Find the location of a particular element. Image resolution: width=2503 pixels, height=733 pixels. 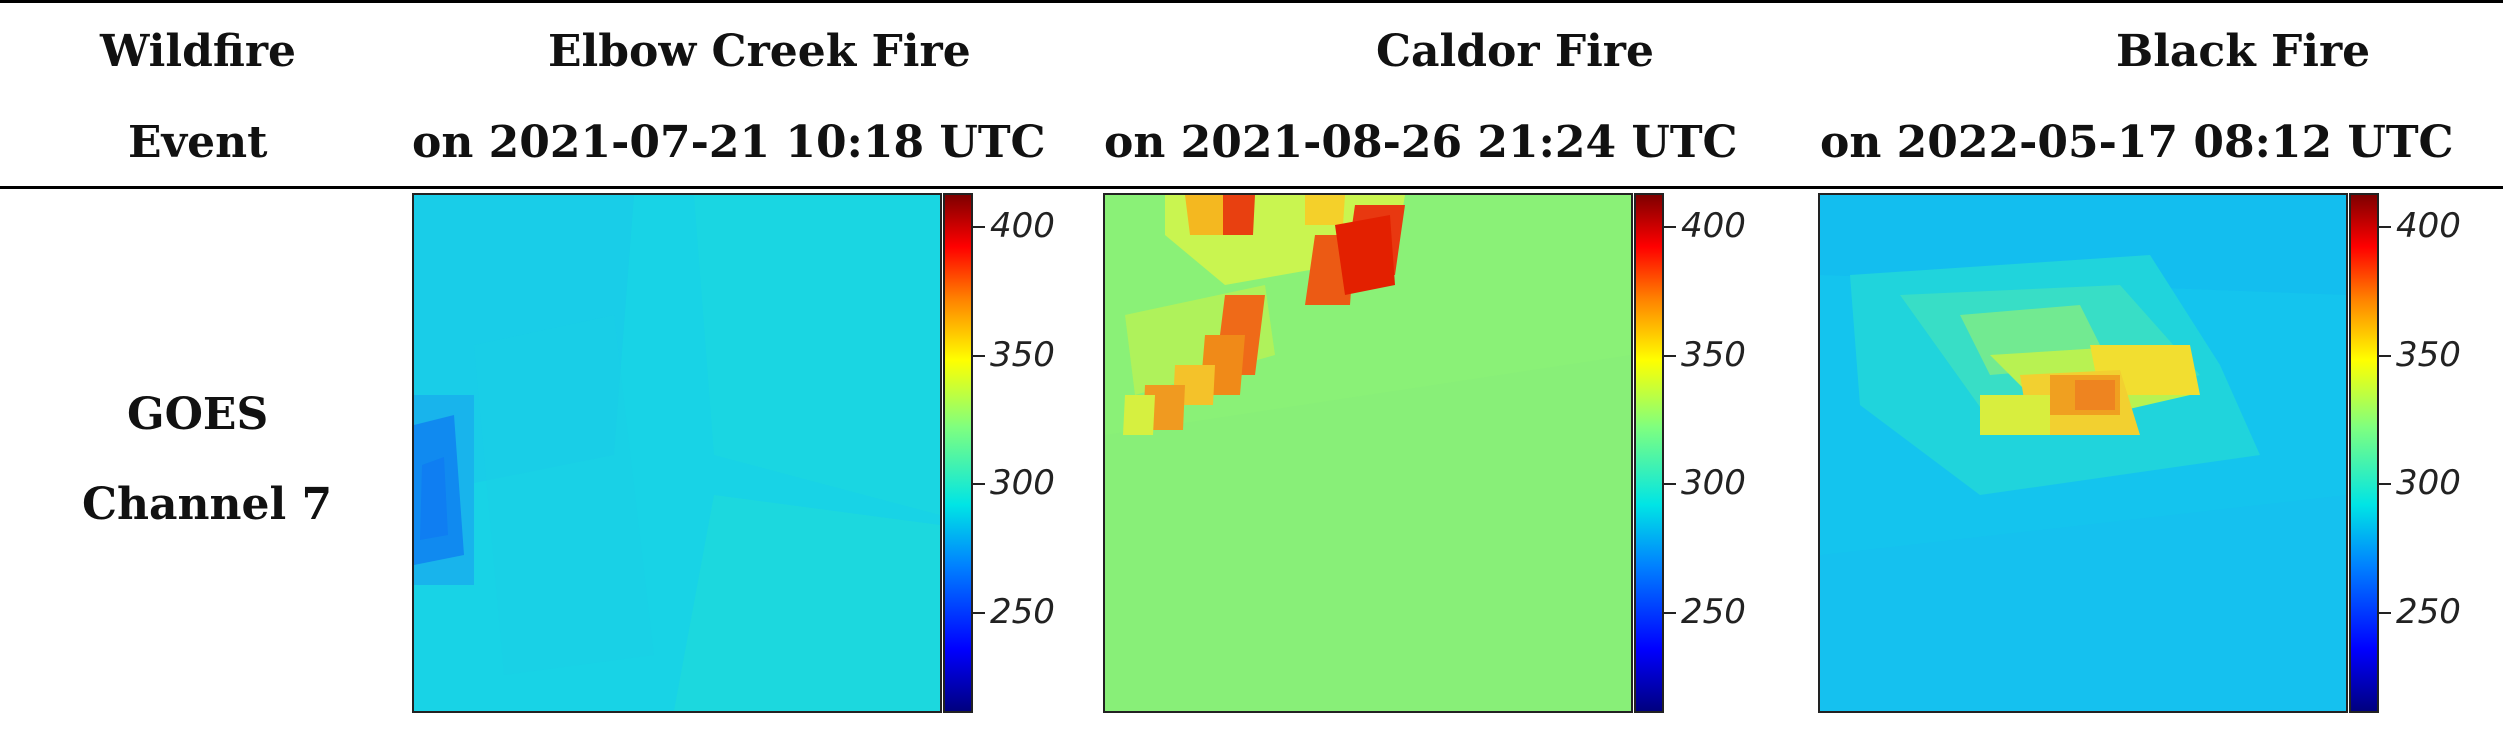

header-elbow-creek-title: Elbow Creek Fire is located at coordinates (759, 51).